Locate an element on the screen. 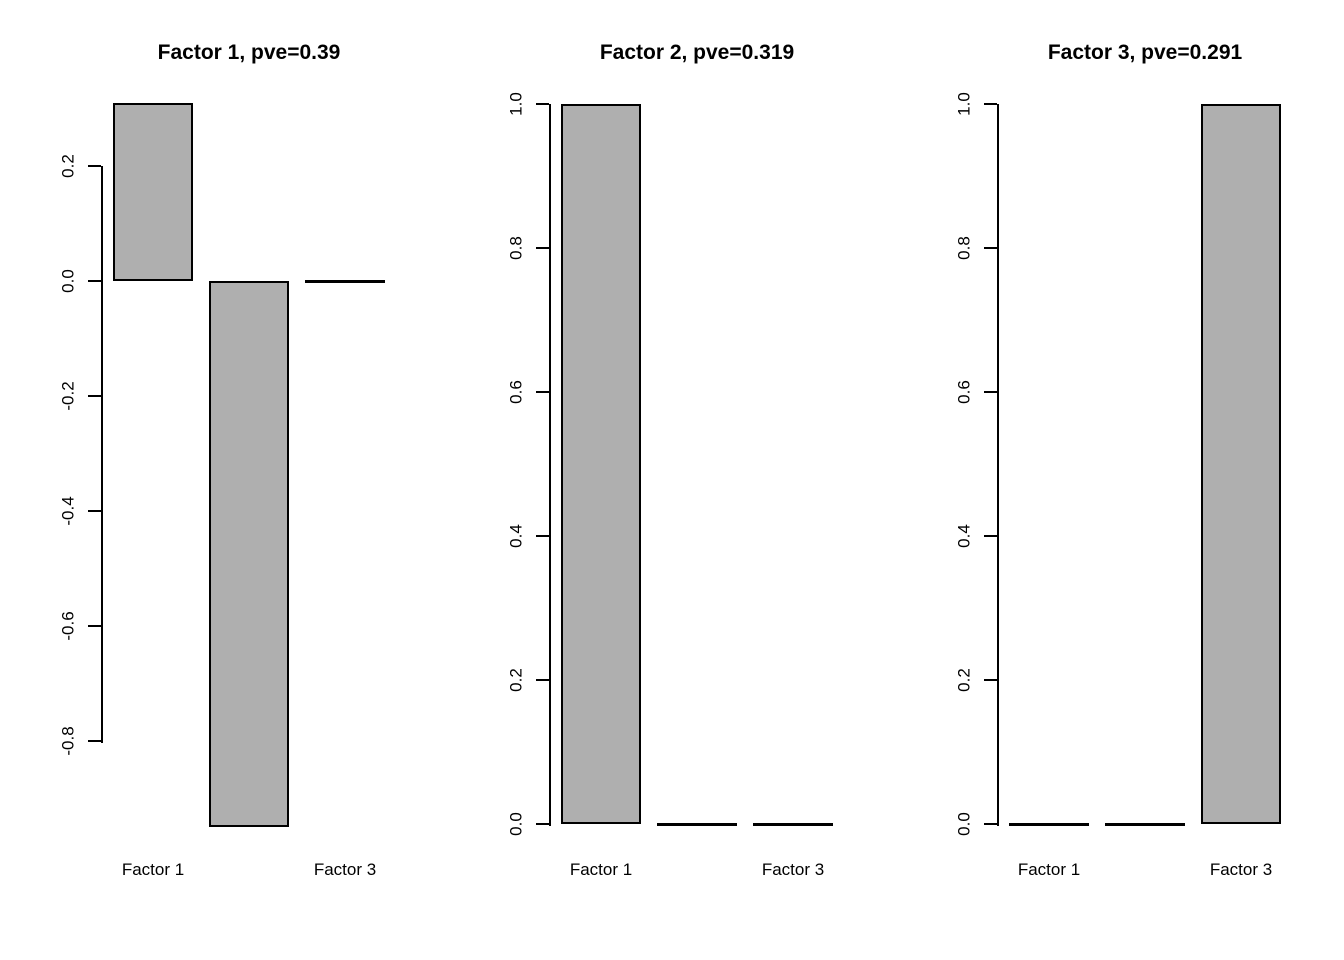 The height and width of the screenshot is (960, 1344). y-tick-label: -0.6 is located at coordinates (68, 626).